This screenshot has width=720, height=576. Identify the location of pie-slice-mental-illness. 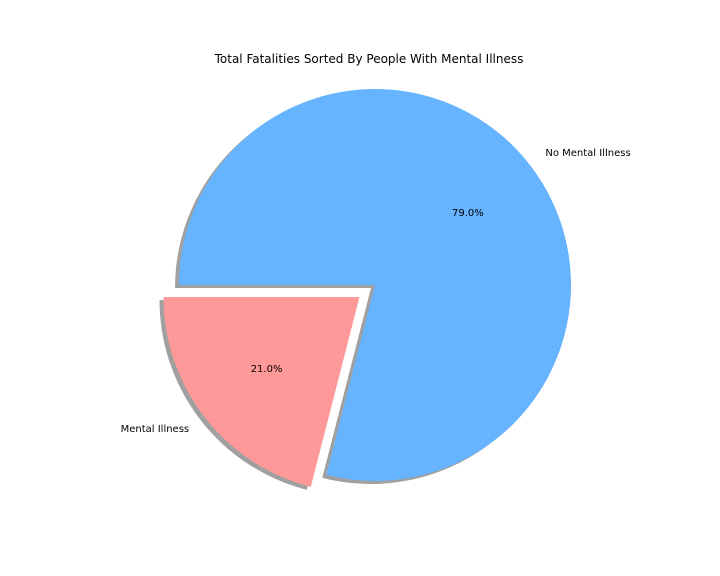
(261, 392).